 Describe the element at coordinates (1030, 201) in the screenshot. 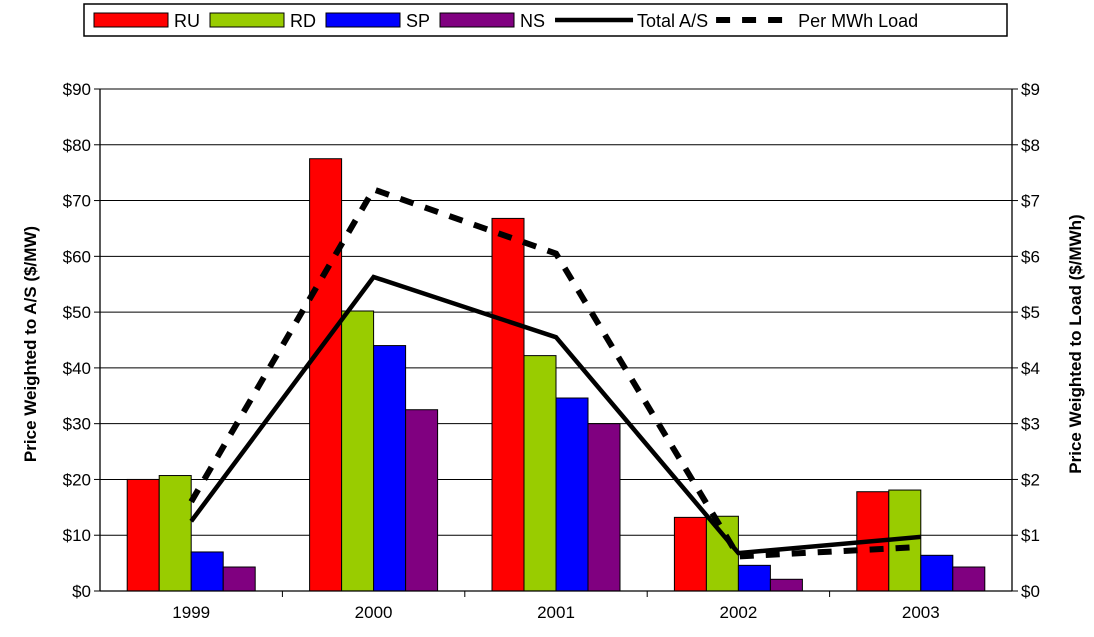

I see `y2-tick-label: $7` at that location.